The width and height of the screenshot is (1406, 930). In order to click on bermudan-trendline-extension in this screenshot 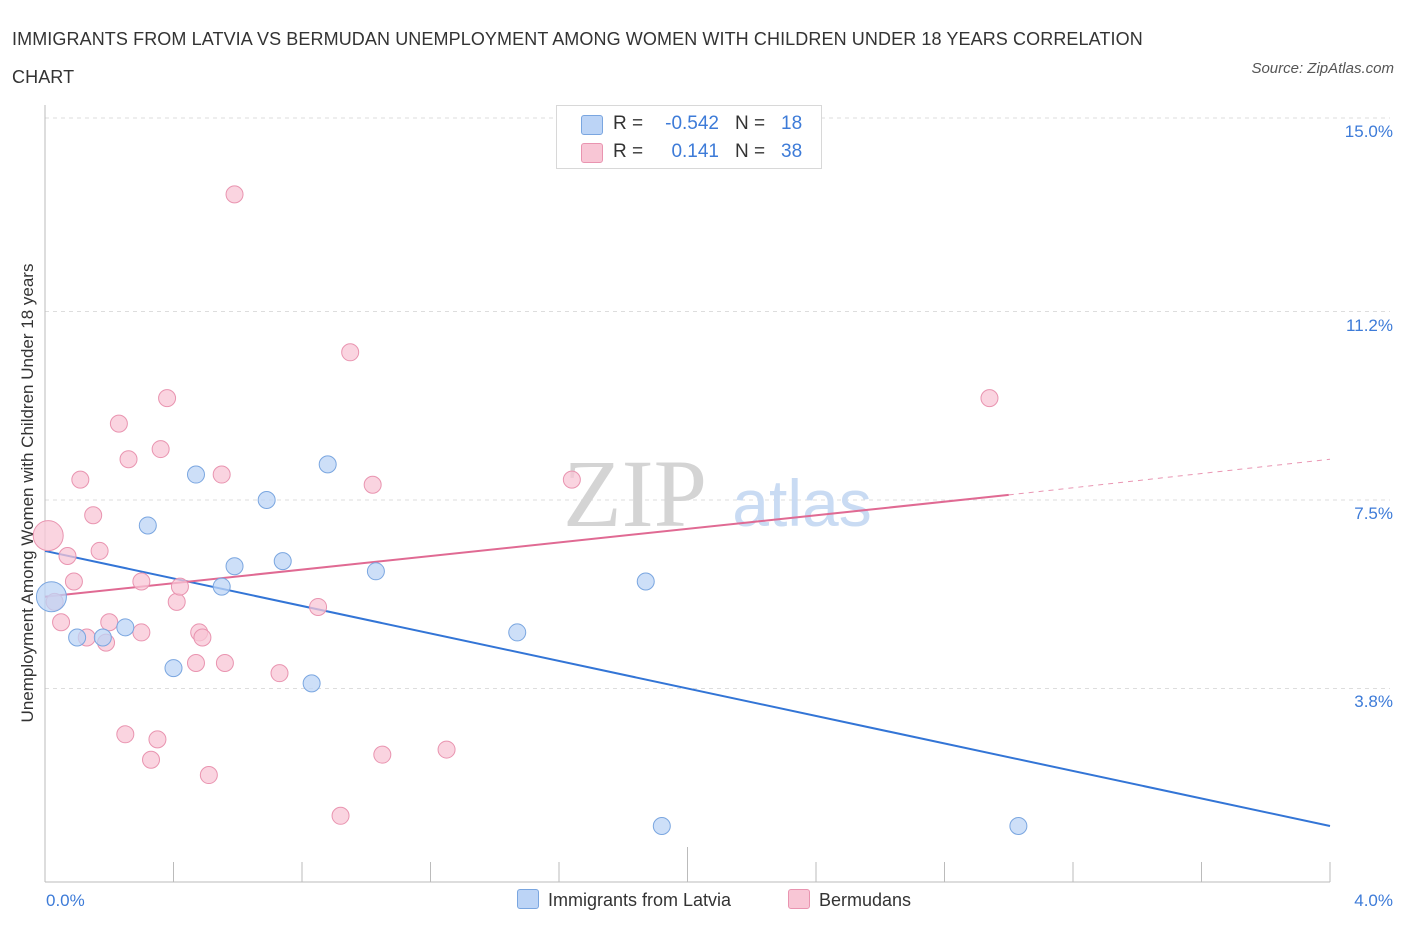, I will do `click(1169, 477)`.